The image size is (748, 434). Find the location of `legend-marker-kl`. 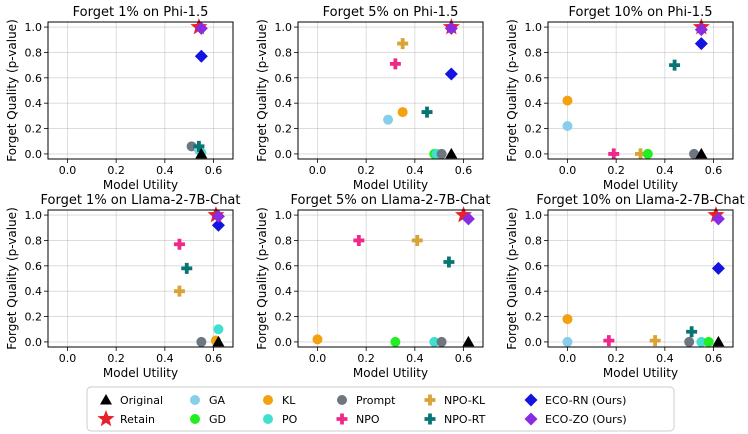

legend-marker-kl is located at coordinates (268, 400).